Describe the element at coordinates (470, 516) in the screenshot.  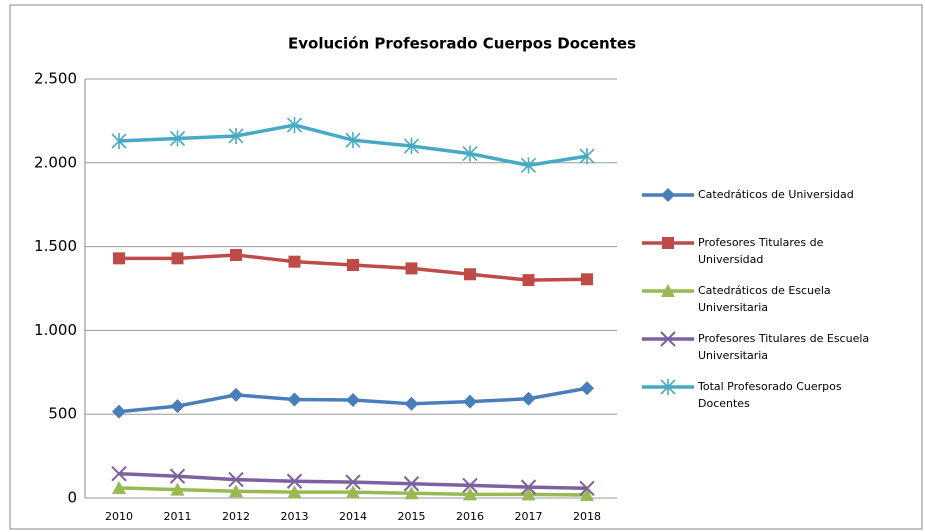
I see `x-tick-label: 2016` at that location.